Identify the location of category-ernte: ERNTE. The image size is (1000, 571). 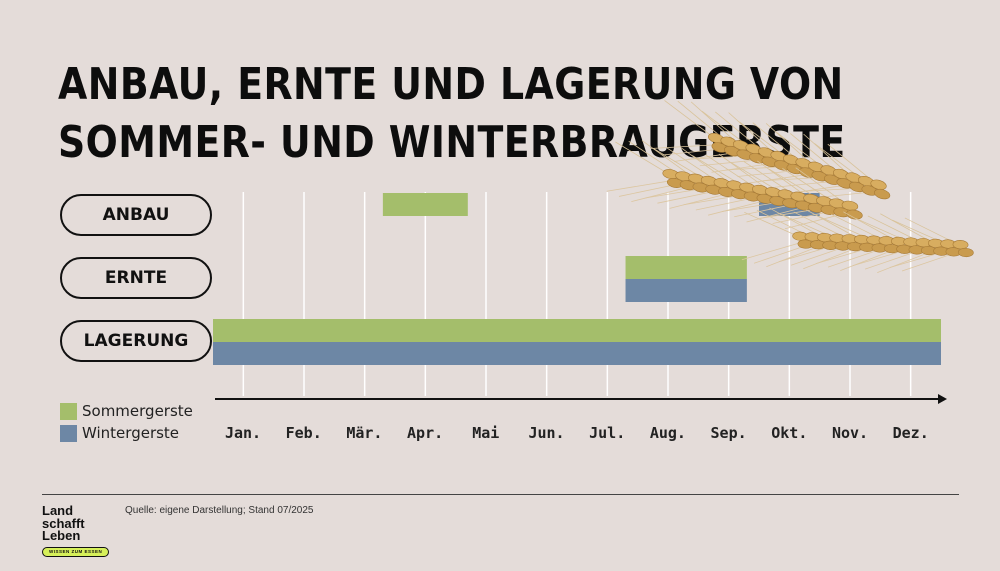
(136, 278).